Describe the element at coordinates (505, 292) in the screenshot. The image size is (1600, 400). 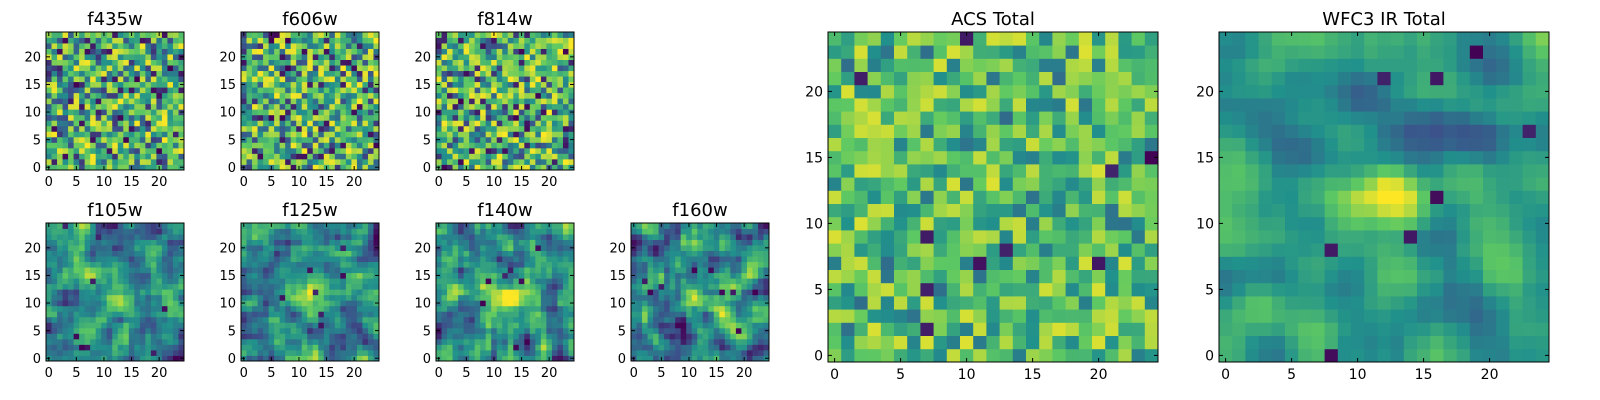
I see `axes-frame` at that location.